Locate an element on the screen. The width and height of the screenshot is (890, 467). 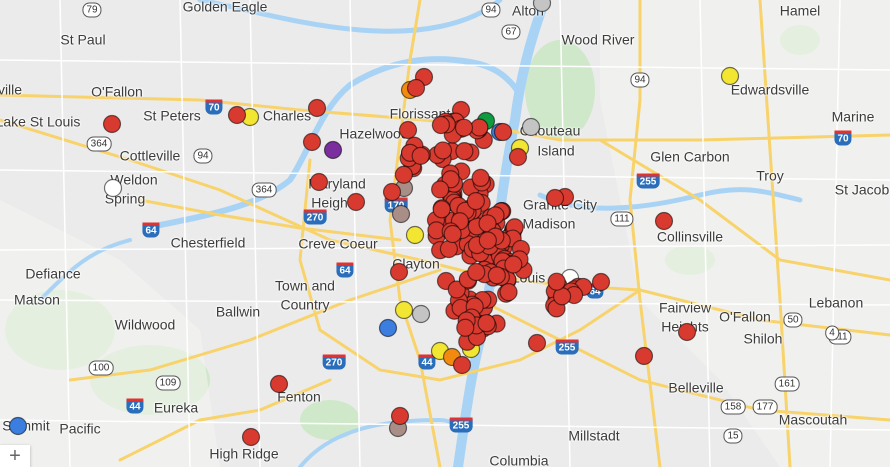
place-label: Heights is located at coordinates (335, 202).